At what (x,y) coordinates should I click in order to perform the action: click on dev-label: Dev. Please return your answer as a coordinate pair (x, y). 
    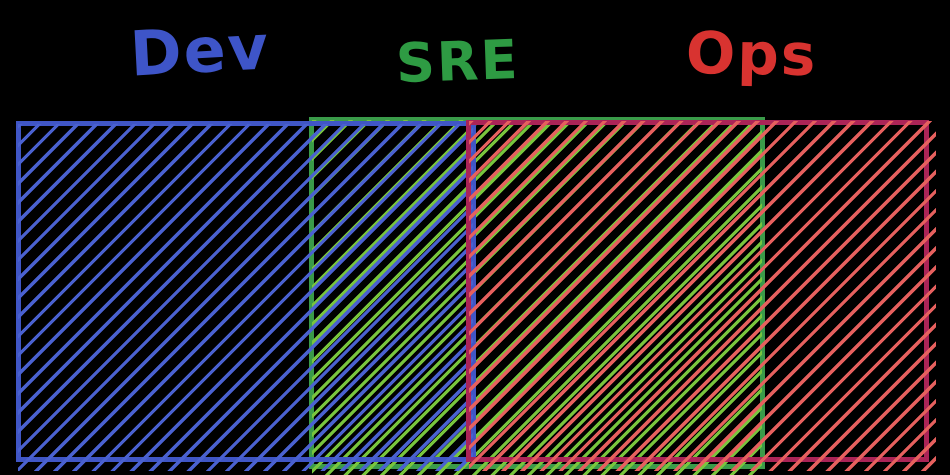
    Looking at the image, I should click on (200, 50).